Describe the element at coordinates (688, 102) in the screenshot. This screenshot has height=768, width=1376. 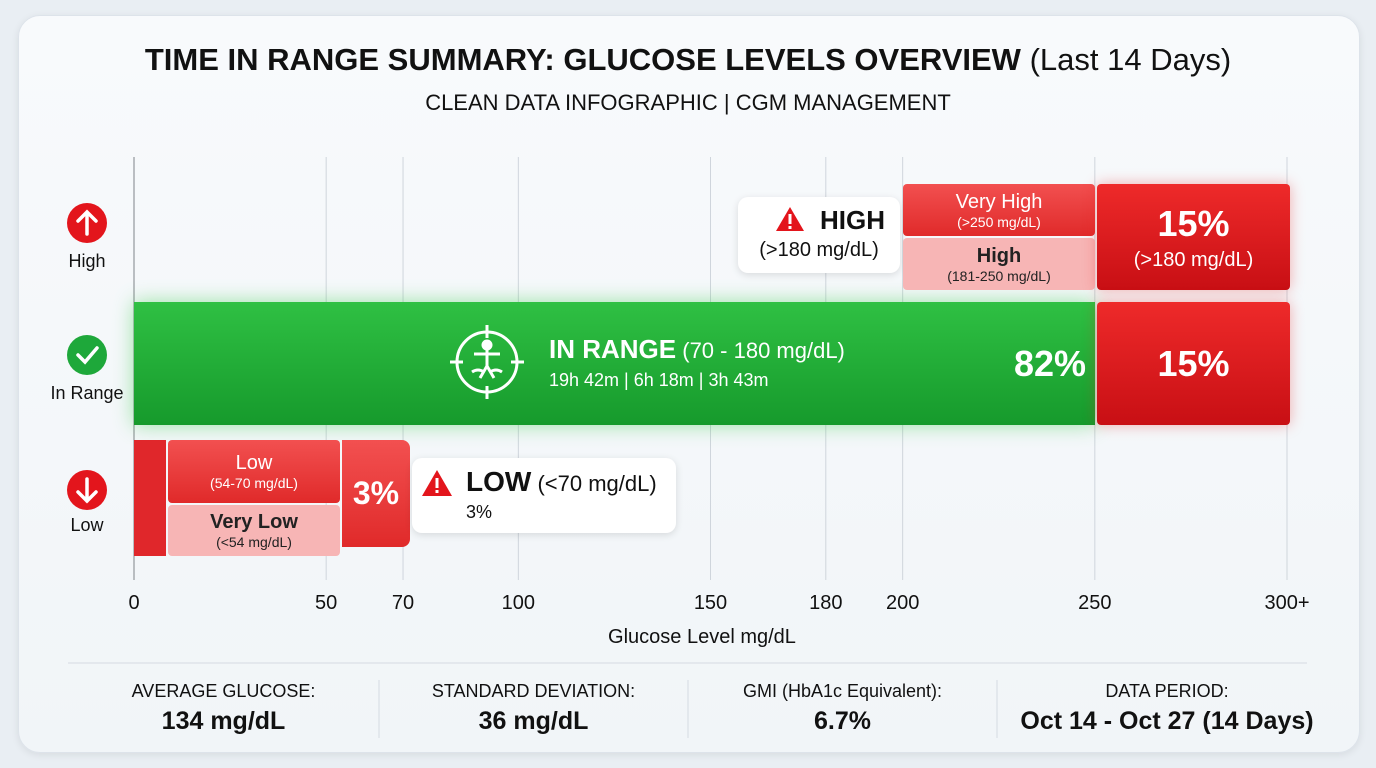
I see `subtitle: CLEAN DATA INFOGRAPHIC | CGM MANAGEMENT` at that location.